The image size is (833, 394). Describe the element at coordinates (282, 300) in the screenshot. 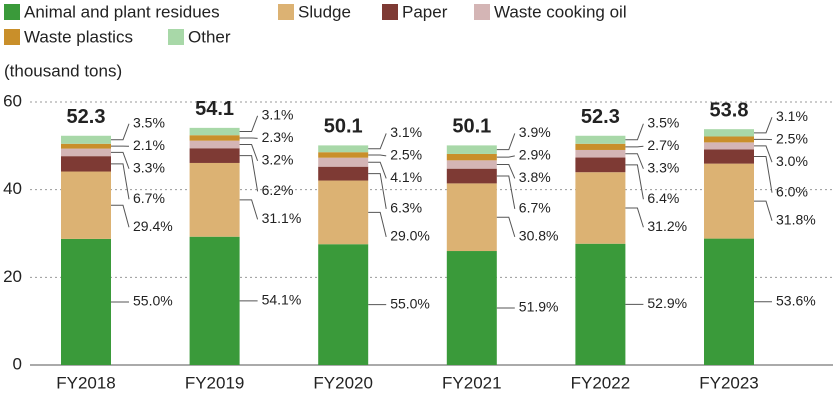

I see `segment-label: 54.1%` at that location.